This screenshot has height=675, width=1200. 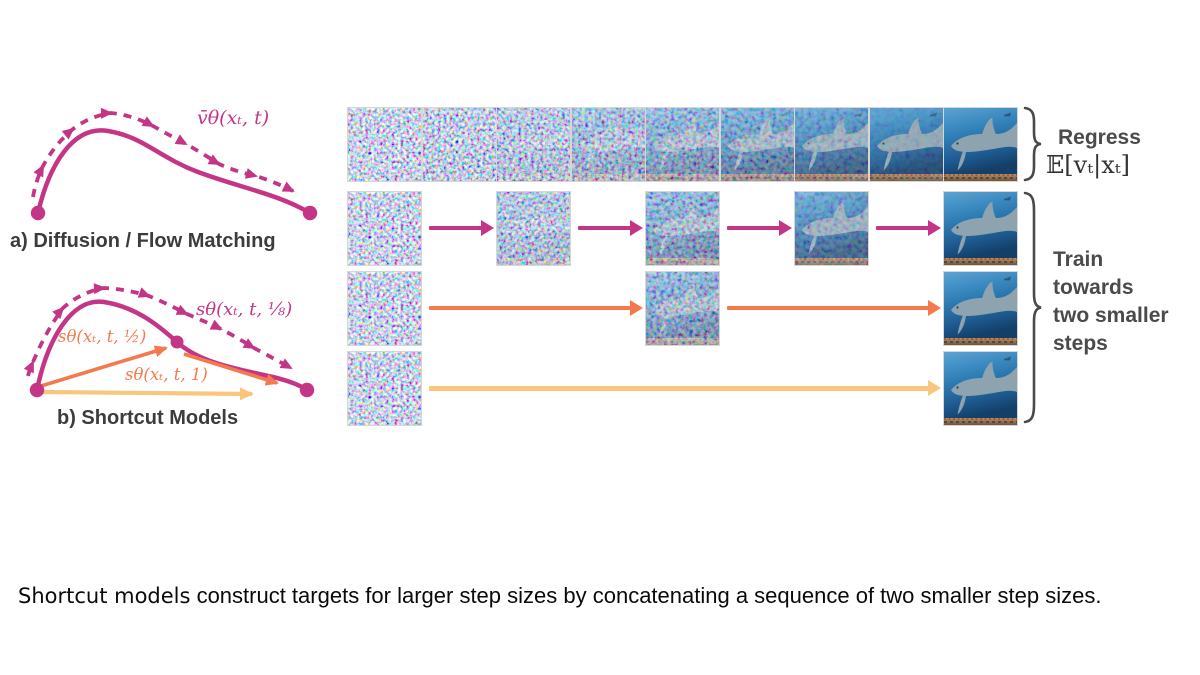 I want to click on shortcut-dashed-arrows, so click(x=158, y=330).